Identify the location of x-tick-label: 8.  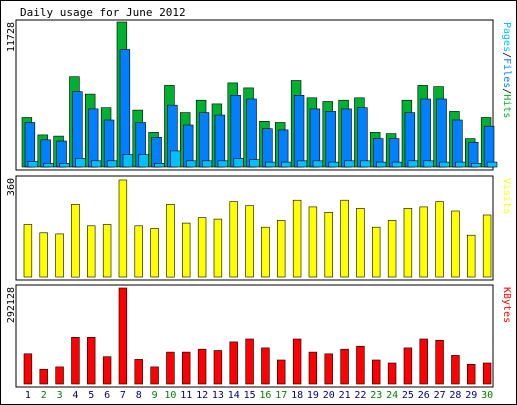
(139, 395).